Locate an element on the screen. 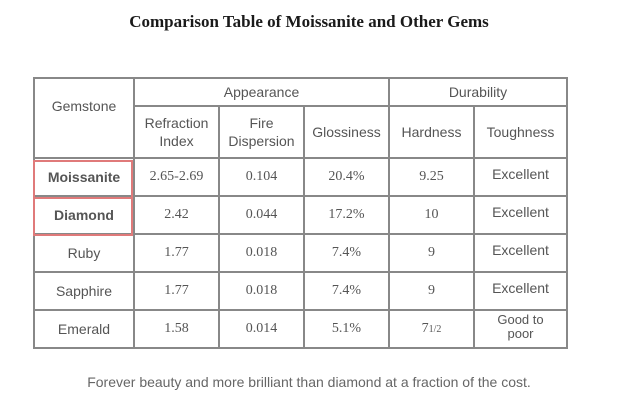  header-gemstone-label: Gemstone is located at coordinates (84, 105).